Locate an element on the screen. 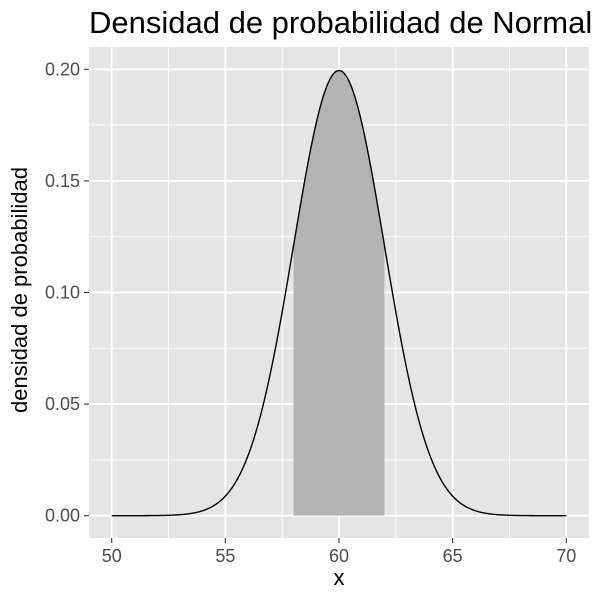 The width and height of the screenshot is (600, 600). y-axis-title: densidad de probabilidad is located at coordinates (19, 290).